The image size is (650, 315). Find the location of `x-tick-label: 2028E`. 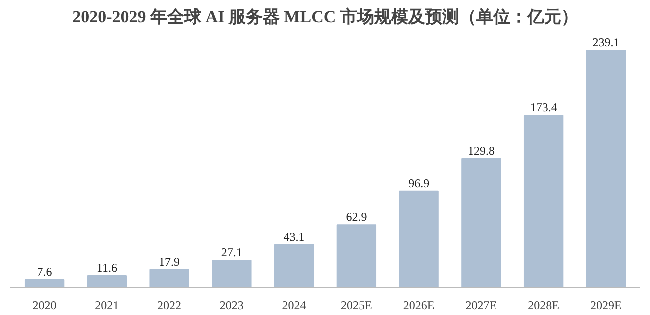

x-tick-label: 2028E is located at coordinates (544, 305).